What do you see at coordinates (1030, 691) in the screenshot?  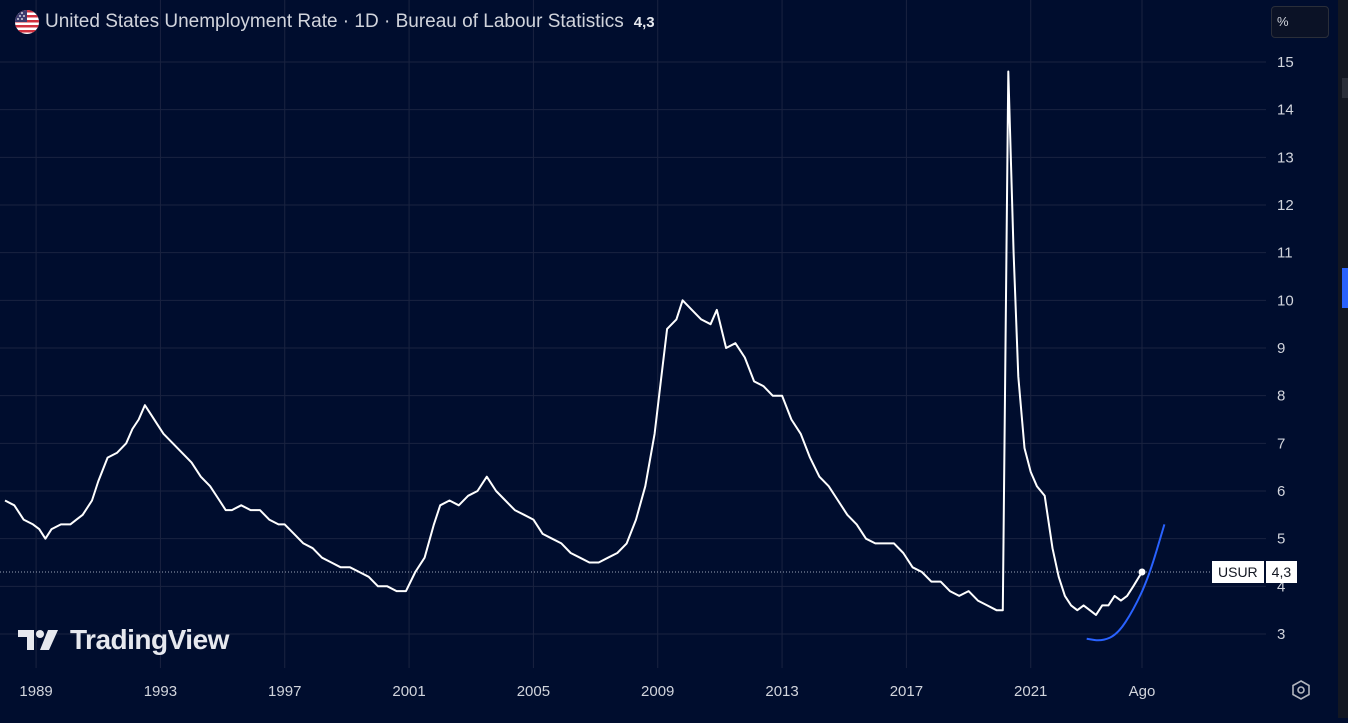 I see `x-tick-label: 2021` at bounding box center [1030, 691].